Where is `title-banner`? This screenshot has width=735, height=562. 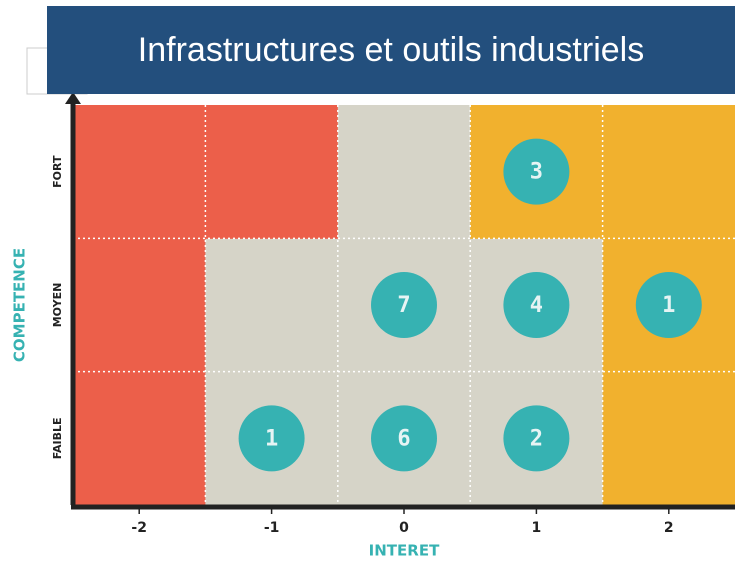
title-banner is located at coordinates (391, 50).